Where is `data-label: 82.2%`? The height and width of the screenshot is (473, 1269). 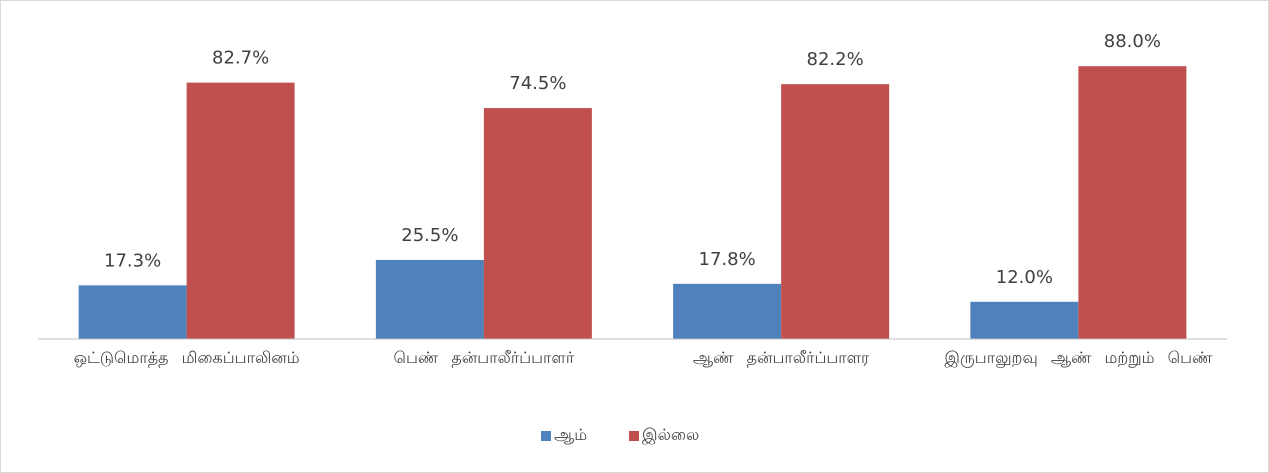
data-label: 82.2% is located at coordinates (835, 59).